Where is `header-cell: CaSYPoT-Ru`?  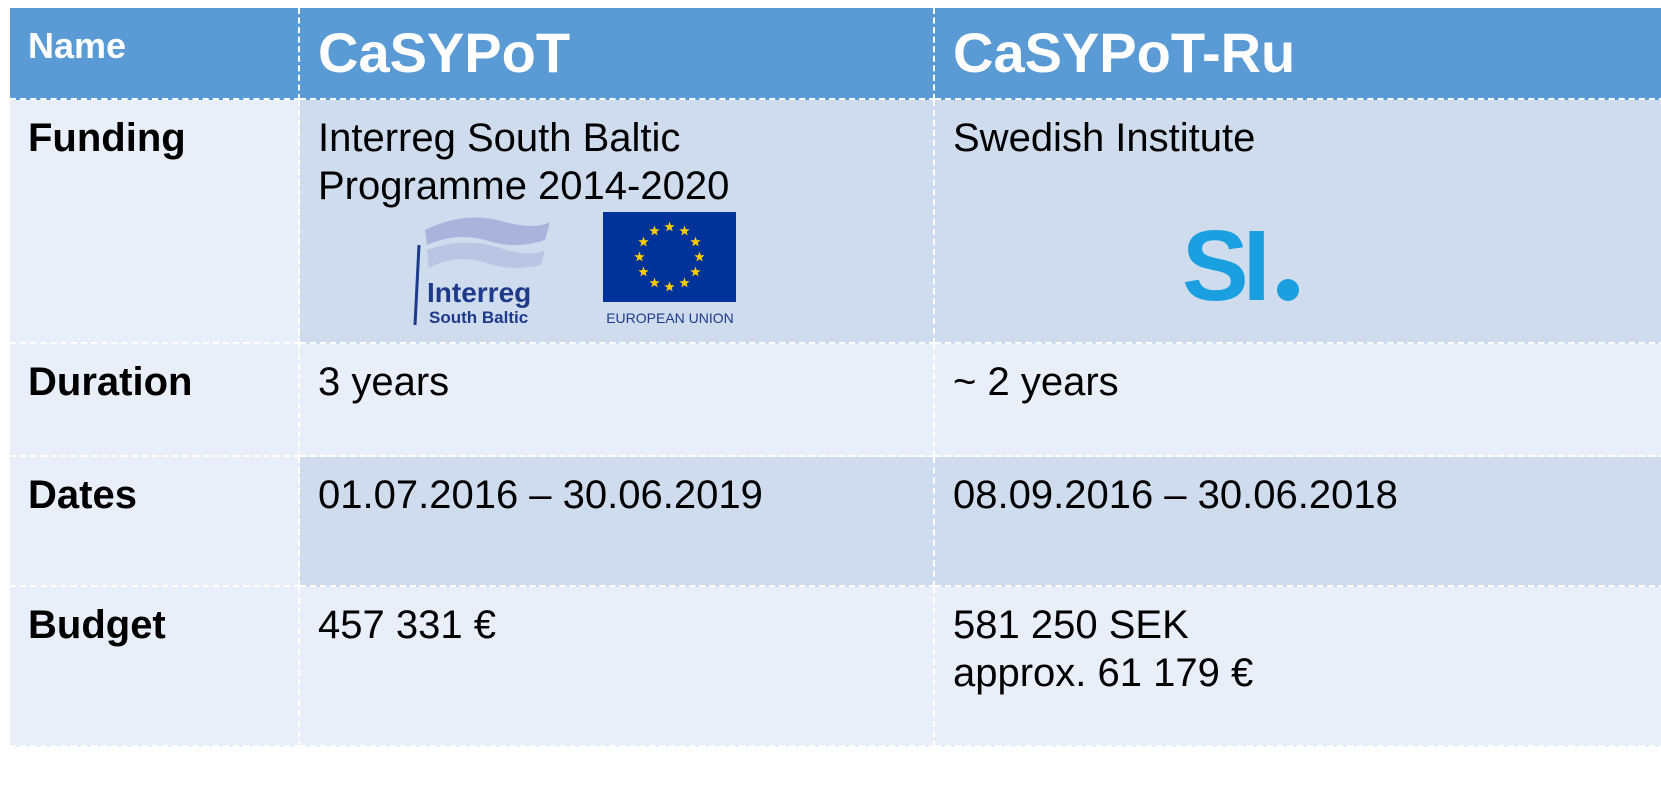 header-cell: CaSYPoT-Ru is located at coordinates (1298, 54).